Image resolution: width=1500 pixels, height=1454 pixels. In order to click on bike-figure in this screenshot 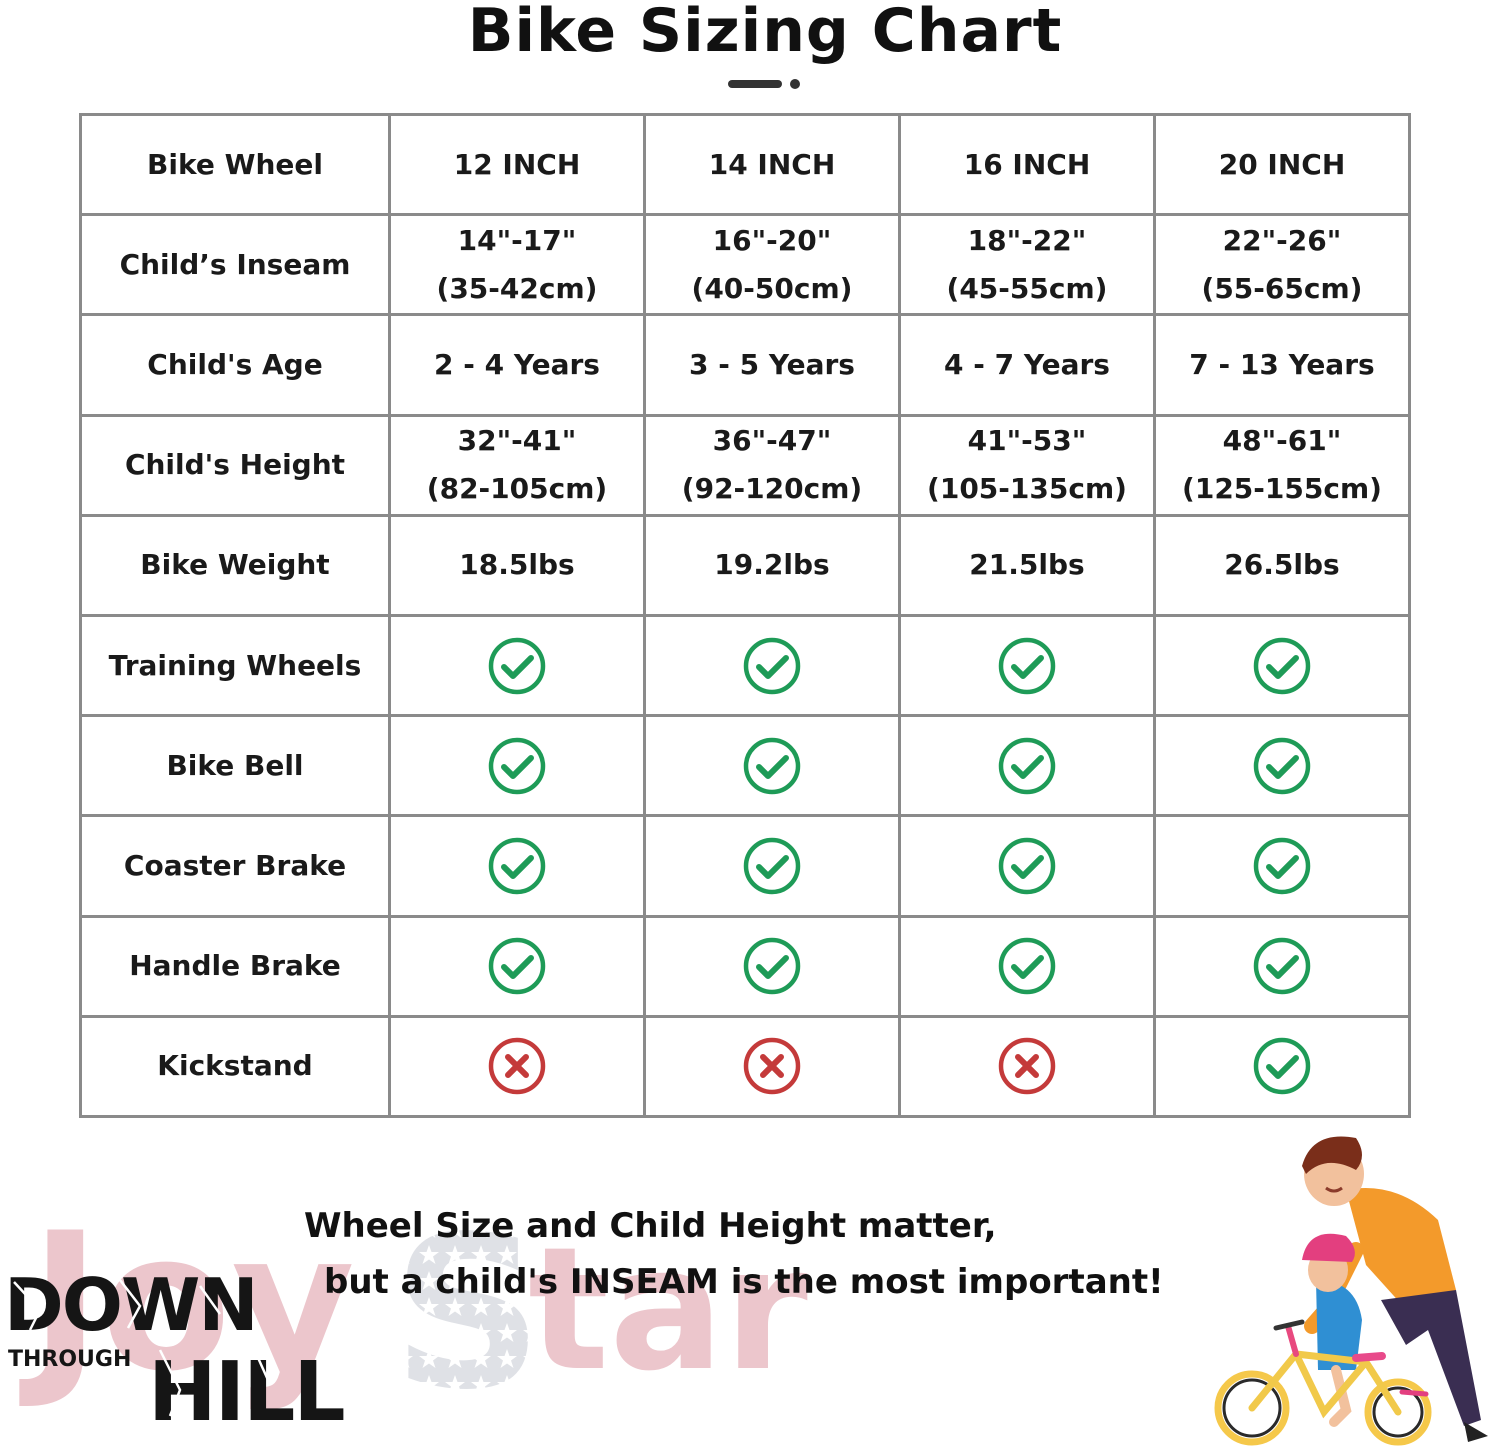, I will do `click(1323, 1382)`.